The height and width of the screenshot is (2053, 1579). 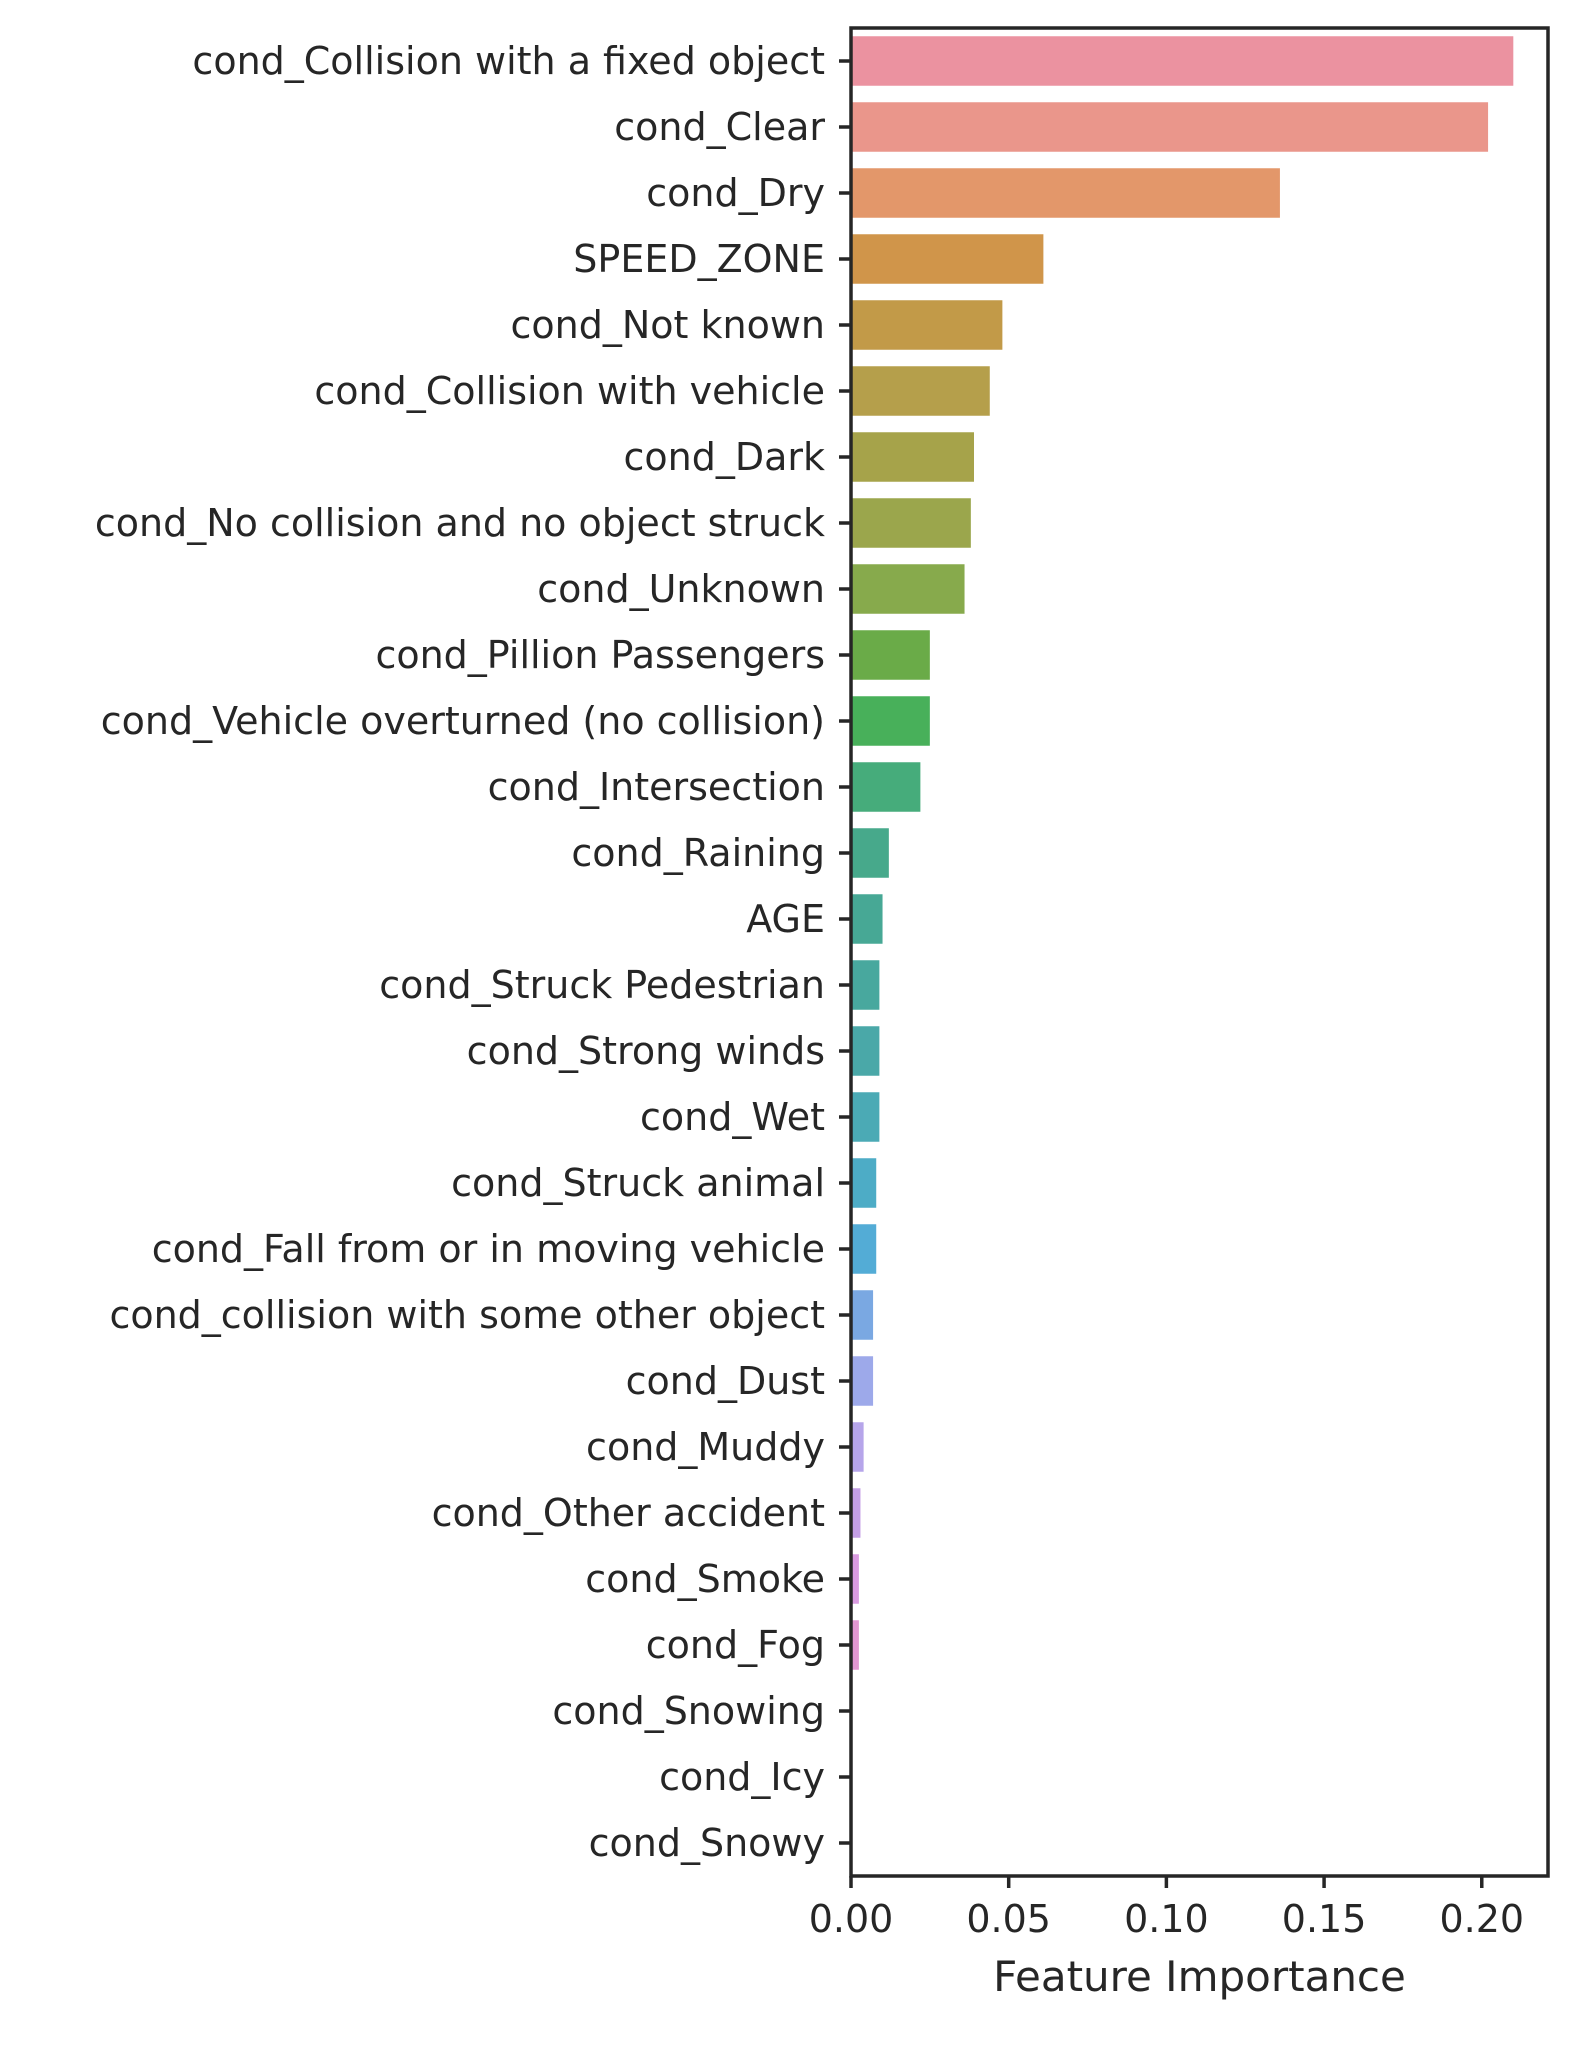 What do you see at coordinates (732, 1117) in the screenshot?
I see `y-tick-label: cond_Wet` at bounding box center [732, 1117].